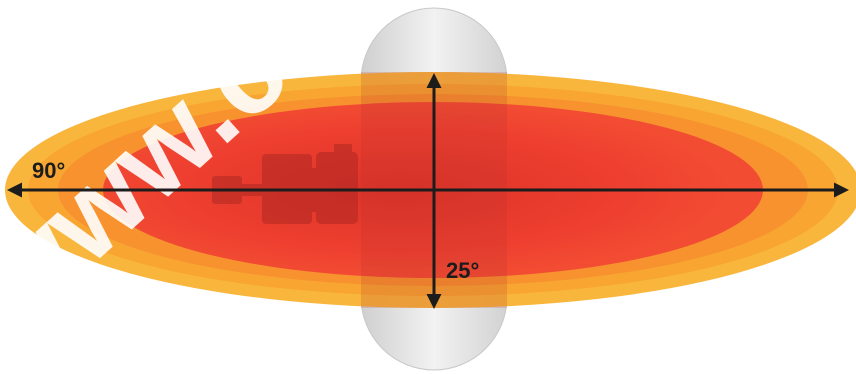  Describe the element at coordinates (463, 270) in the screenshot. I see `vertical-angle-label: 25°` at that location.